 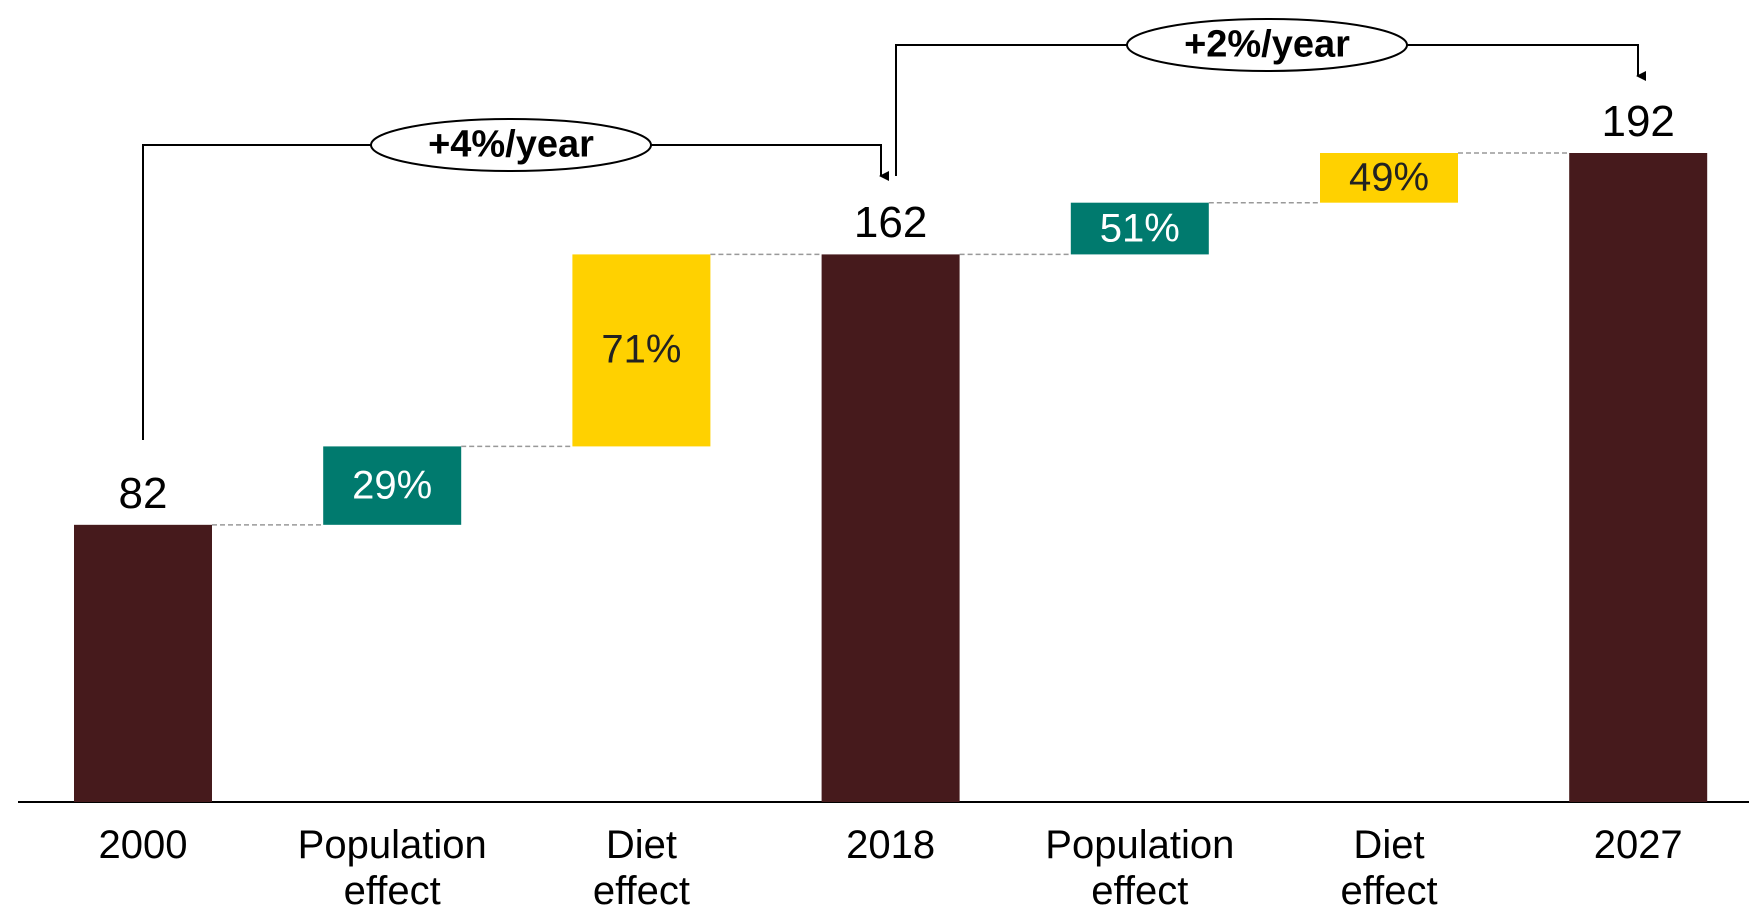 I want to click on data-label: 51%, so click(x=1139, y=228).